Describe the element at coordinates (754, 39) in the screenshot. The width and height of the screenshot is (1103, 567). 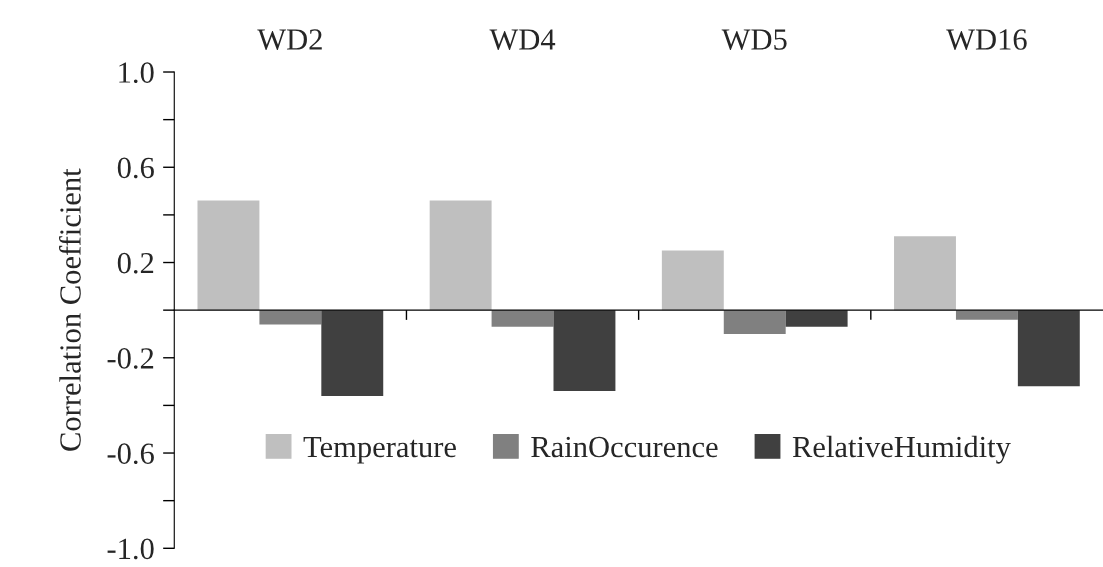
I see `x-tick-label: WD5` at that location.